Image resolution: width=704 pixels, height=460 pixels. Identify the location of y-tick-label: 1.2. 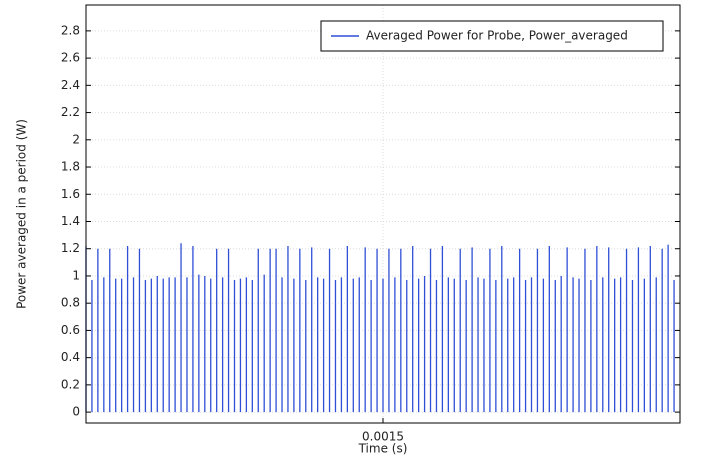
(70, 248).